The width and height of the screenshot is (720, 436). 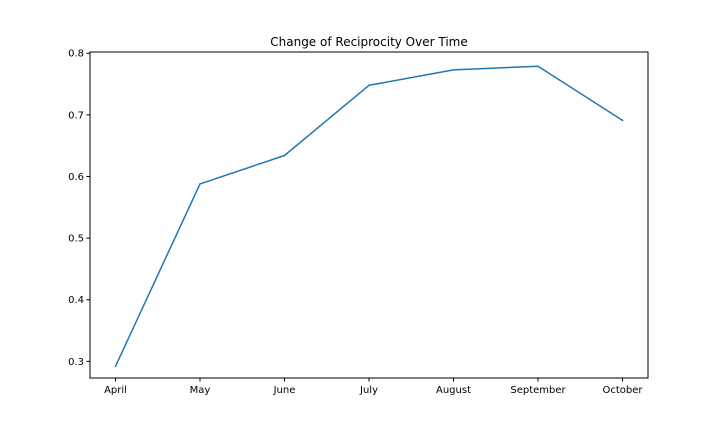 I want to click on y-tick-label: 0.7, so click(x=76, y=115).